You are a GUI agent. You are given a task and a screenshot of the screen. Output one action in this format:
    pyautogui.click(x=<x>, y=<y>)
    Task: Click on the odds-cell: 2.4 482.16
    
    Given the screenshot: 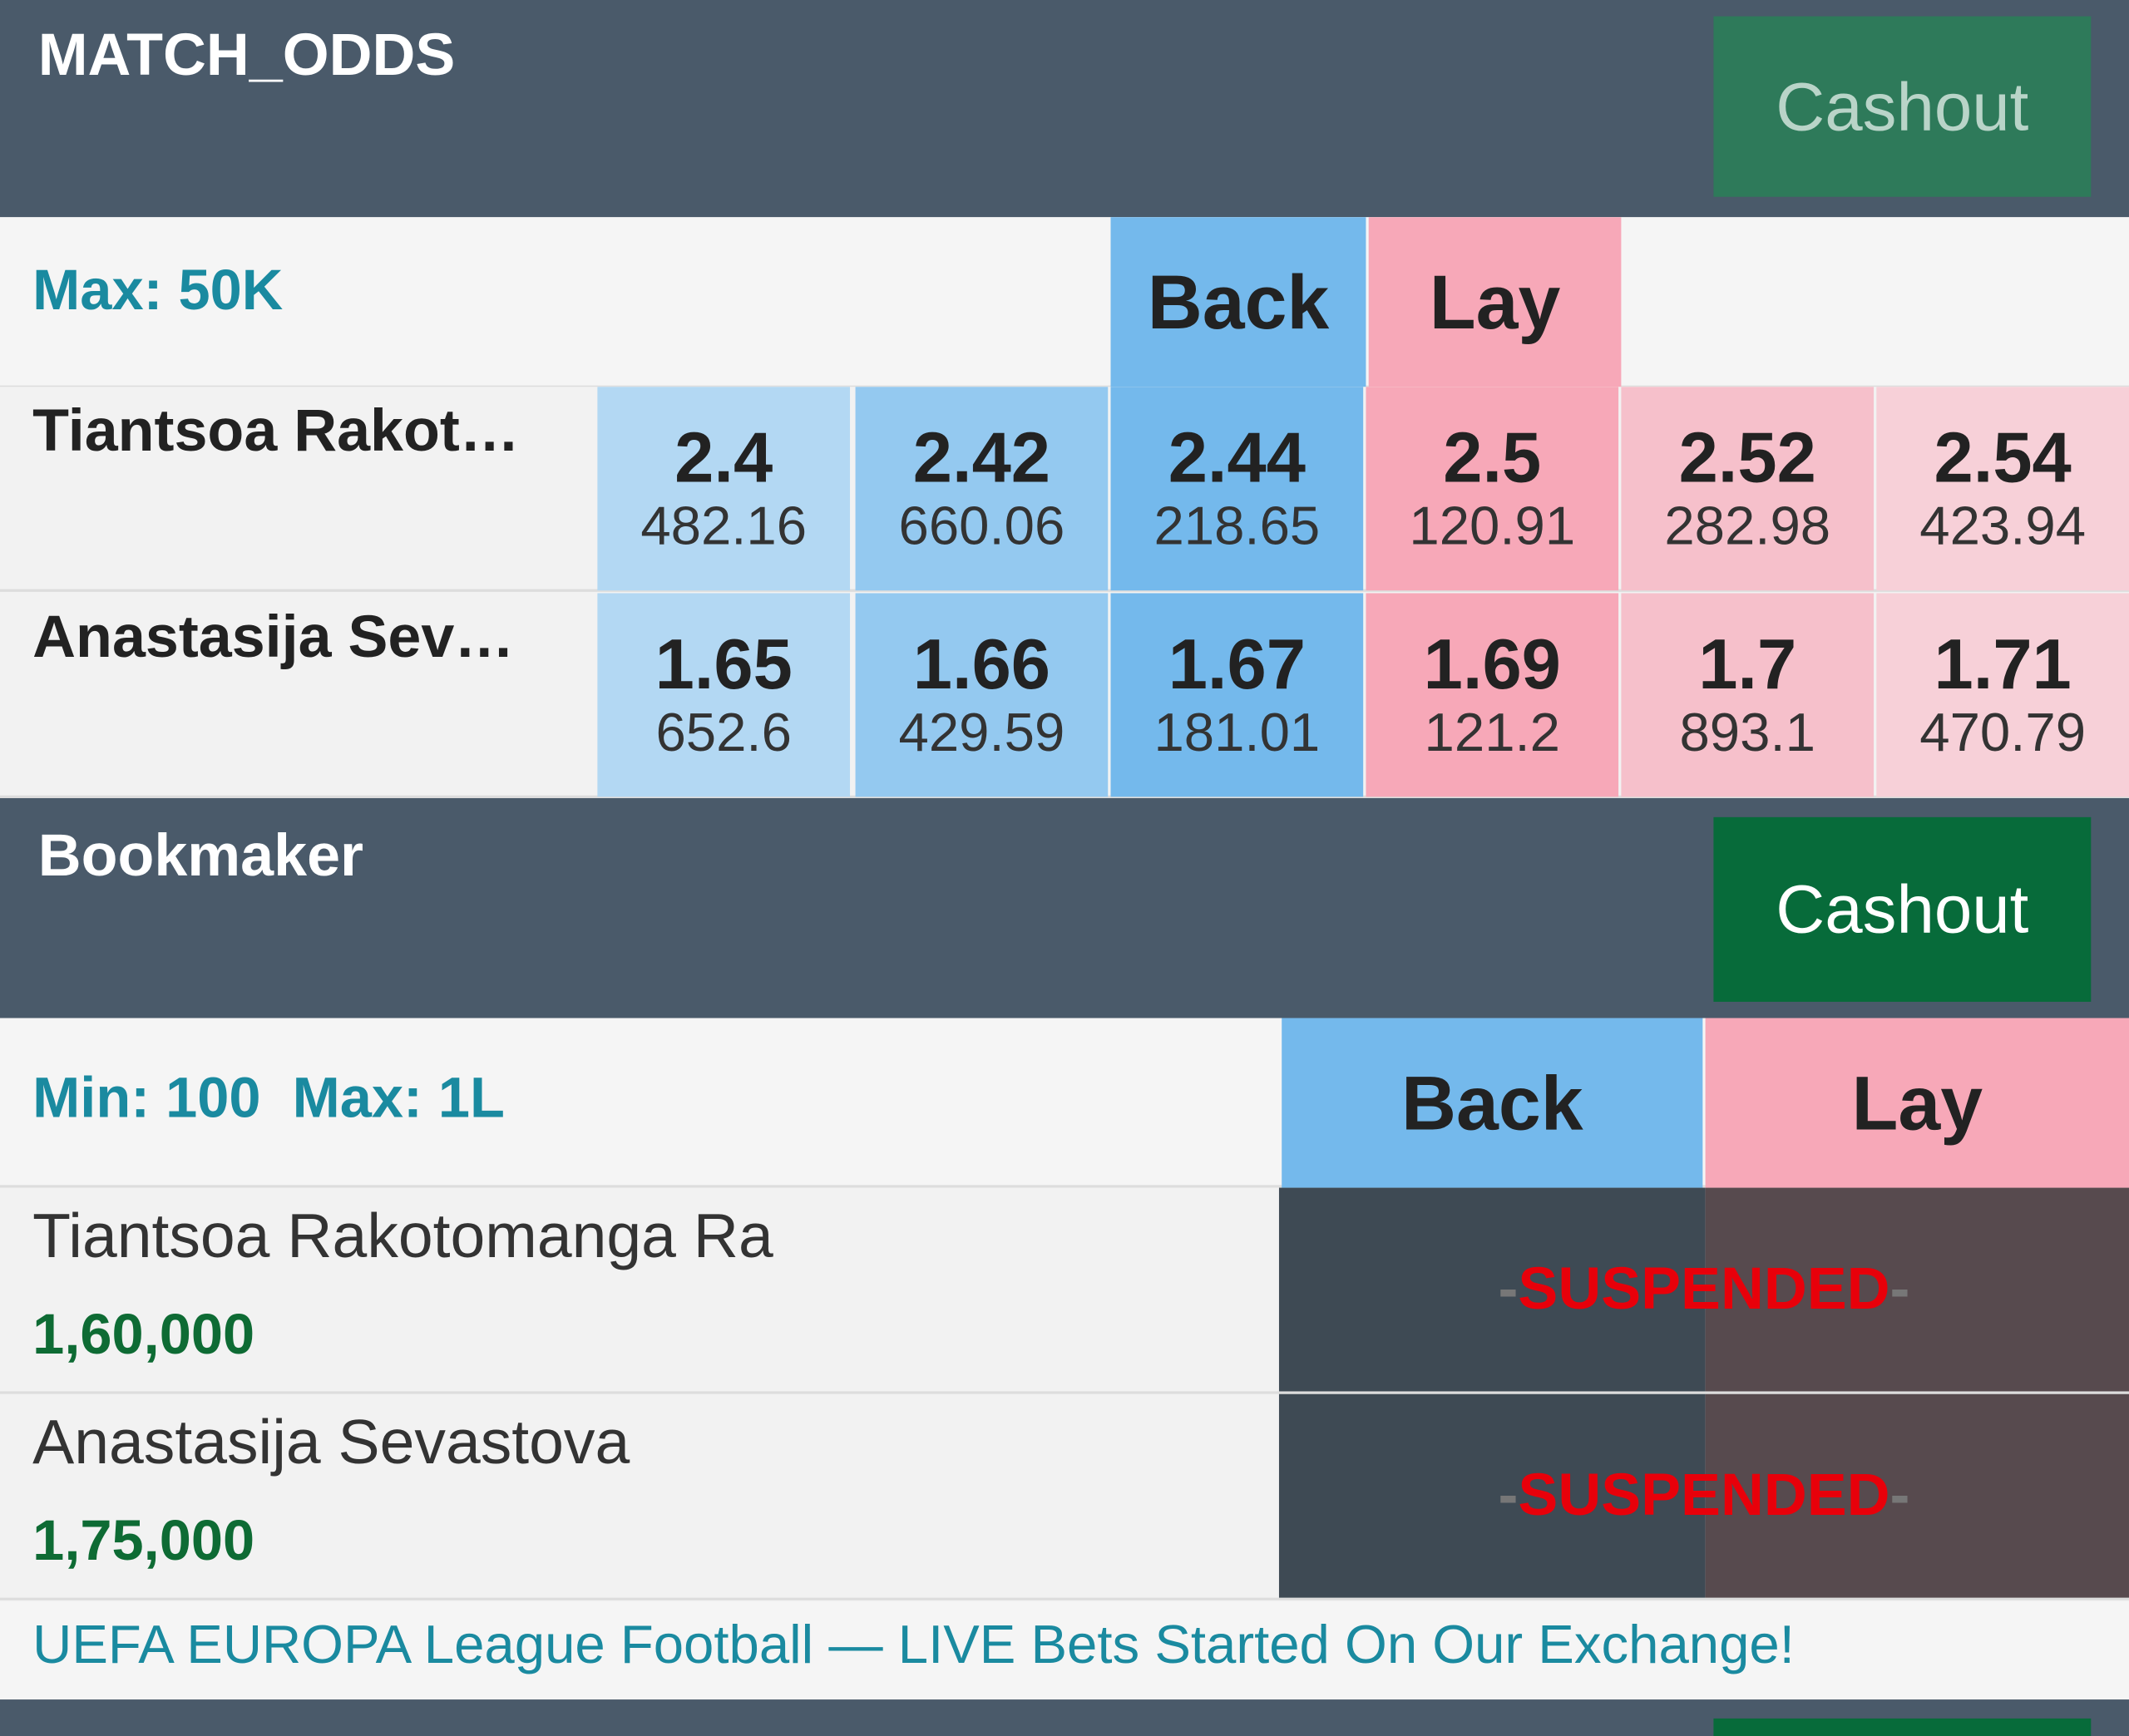 What is the action you would take?
    pyautogui.click(x=724, y=489)
    